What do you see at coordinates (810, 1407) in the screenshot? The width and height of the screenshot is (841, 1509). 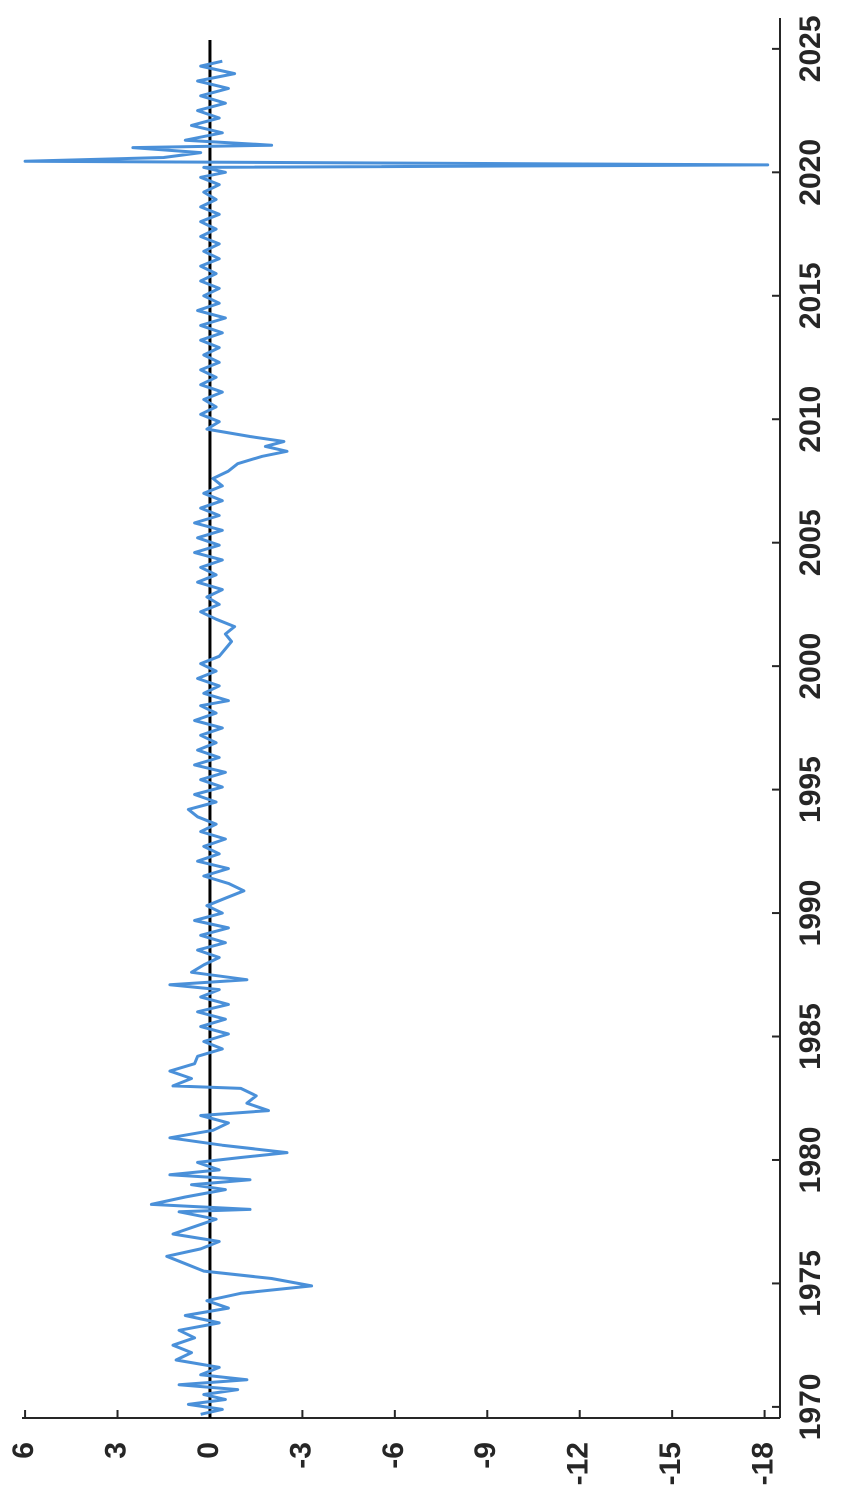 I see `time-tick-label: 1970` at bounding box center [810, 1407].